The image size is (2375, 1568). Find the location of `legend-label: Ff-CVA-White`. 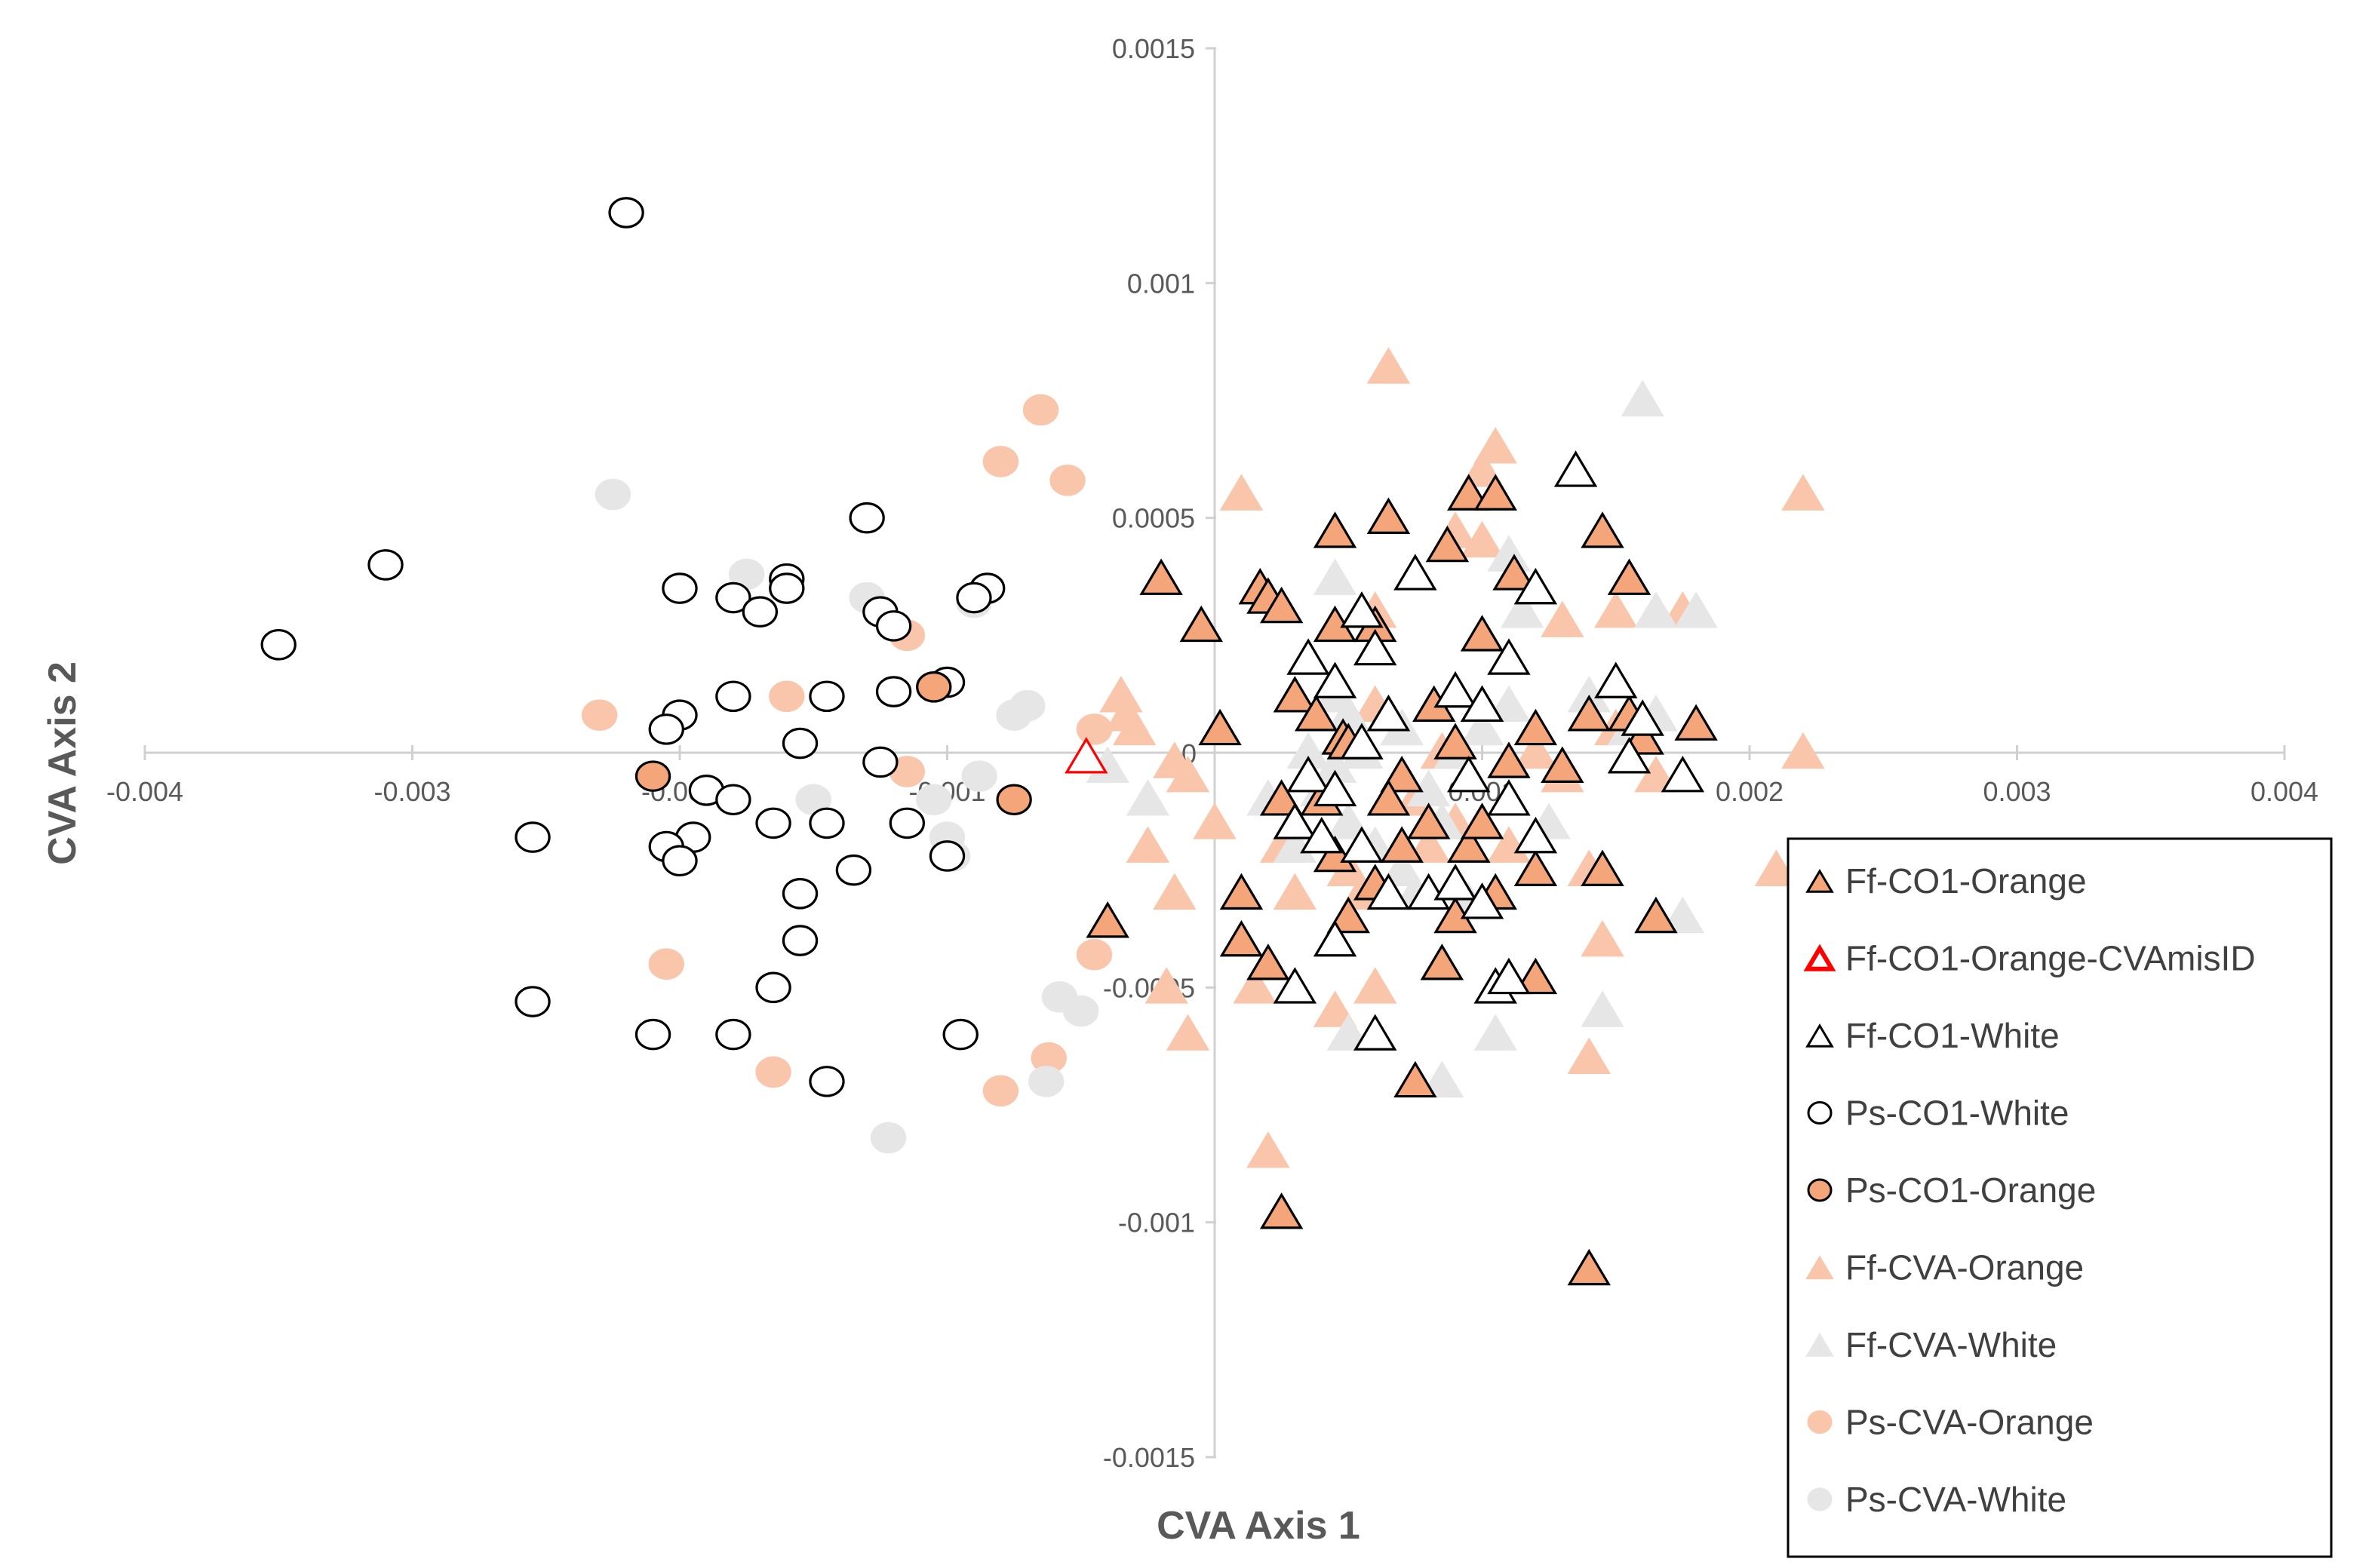

legend-label: Ff-CVA-White is located at coordinates (1951, 1344).